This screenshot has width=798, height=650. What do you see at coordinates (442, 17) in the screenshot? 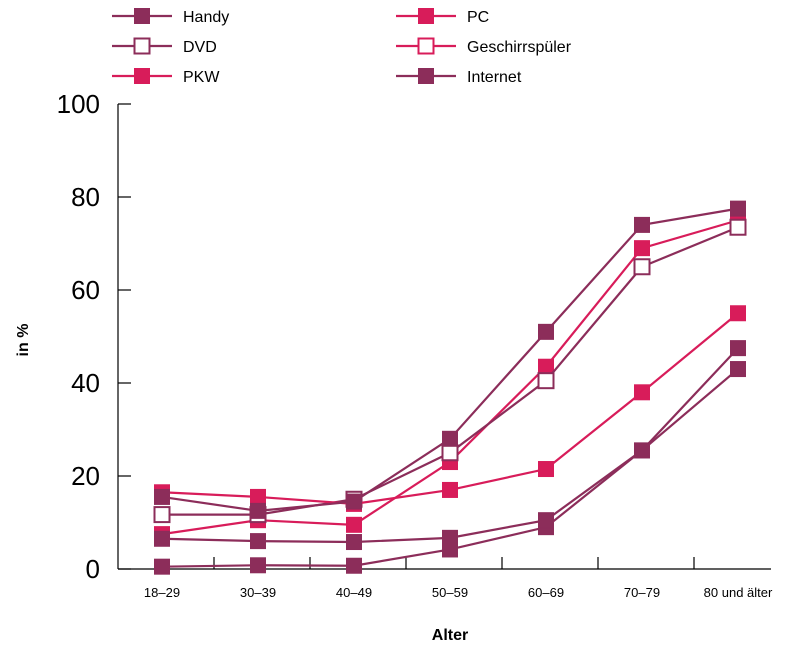
I see `legend-item-pc: PC` at bounding box center [442, 17].